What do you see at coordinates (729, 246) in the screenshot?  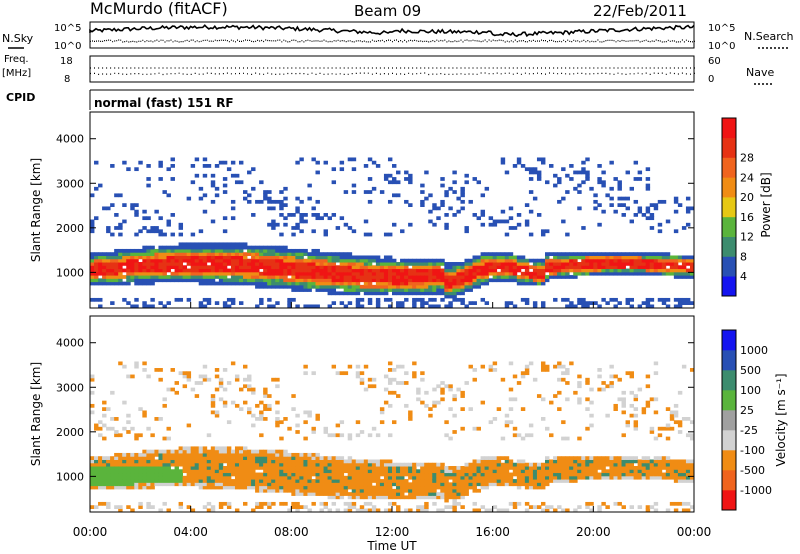 I see `colorbar-swatch` at bounding box center [729, 246].